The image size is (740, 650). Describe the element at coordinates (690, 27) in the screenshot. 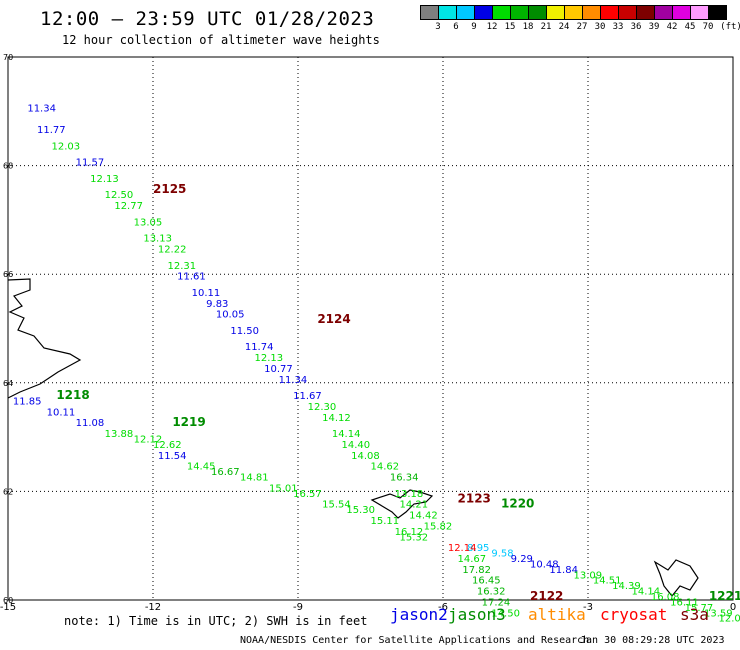

I see `legend-label: 45` at that location.